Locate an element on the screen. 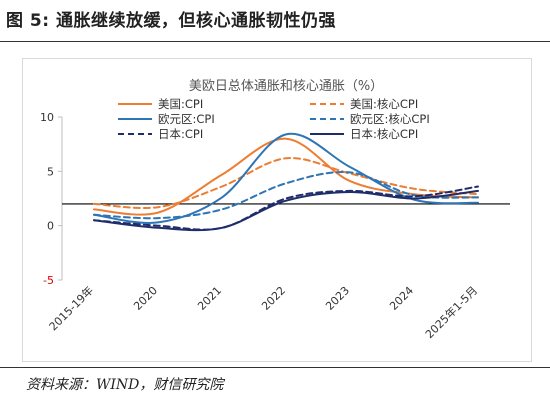 Image resolution: width=550 pixels, height=408 pixels. chart-title: 美欧日总体通胀和核心通胀（%） is located at coordinates (286, 86).